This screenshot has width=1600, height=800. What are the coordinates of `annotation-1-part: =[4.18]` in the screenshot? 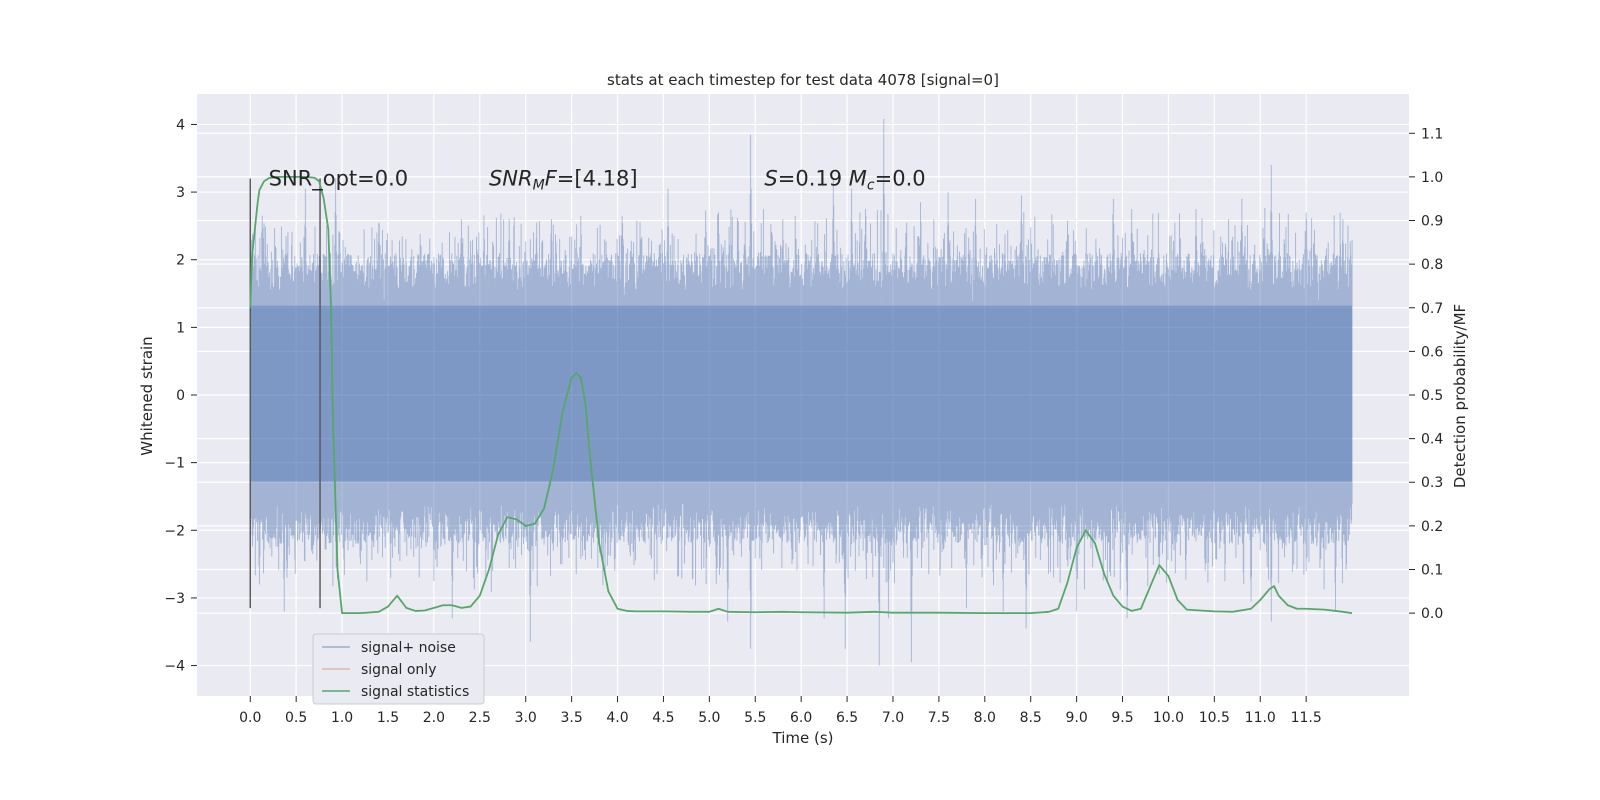 It's located at (597, 179).